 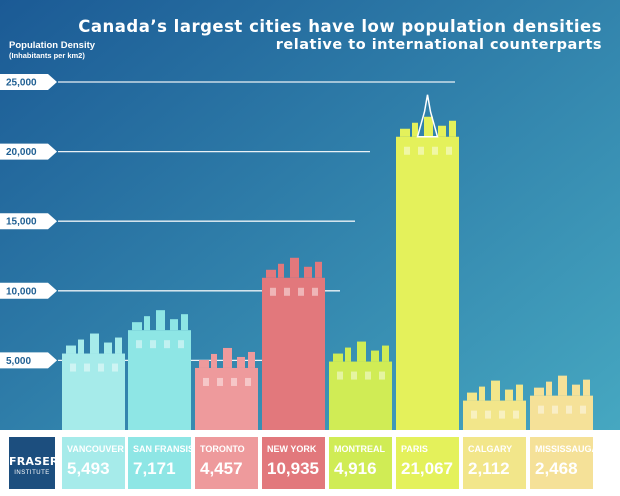 I want to click on value-label: 5,493, so click(x=88, y=468).